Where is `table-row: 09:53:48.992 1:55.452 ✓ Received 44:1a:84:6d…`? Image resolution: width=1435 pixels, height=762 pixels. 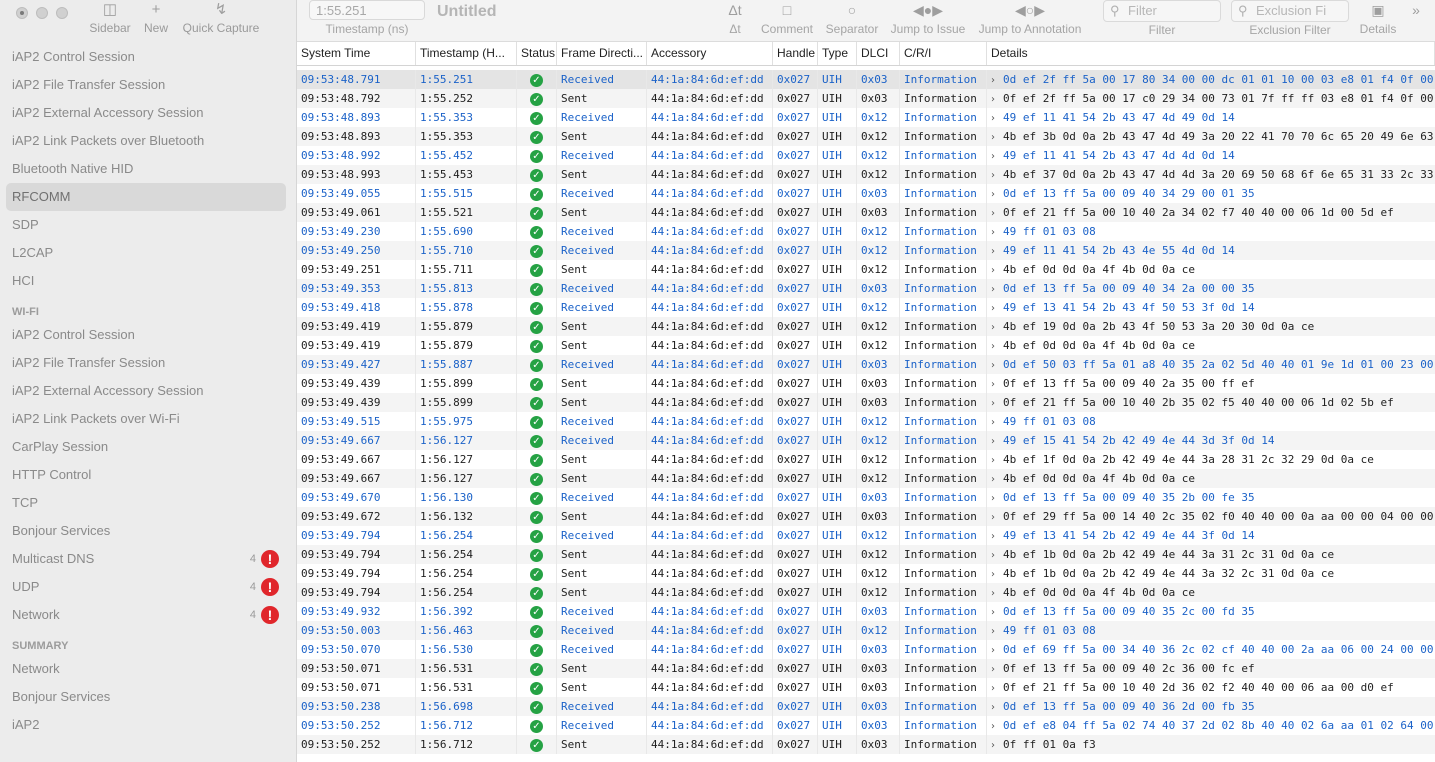 table-row: 09:53:48.992 1:55.452 ✓ Received 44:1a:84:6d… is located at coordinates (866, 155).